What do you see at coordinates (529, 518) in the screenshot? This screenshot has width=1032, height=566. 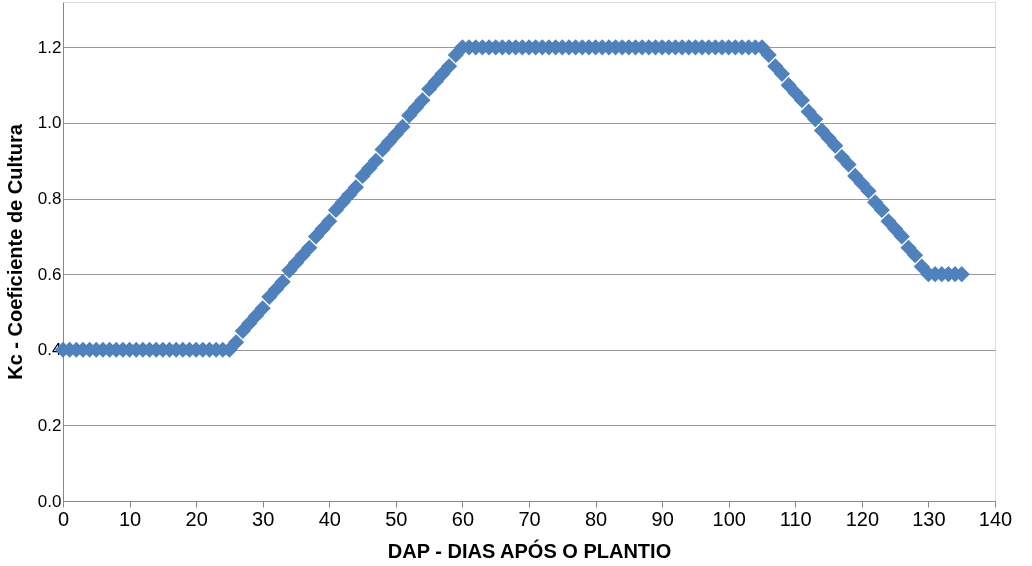 I see `x-tick-label: 70` at bounding box center [529, 518].